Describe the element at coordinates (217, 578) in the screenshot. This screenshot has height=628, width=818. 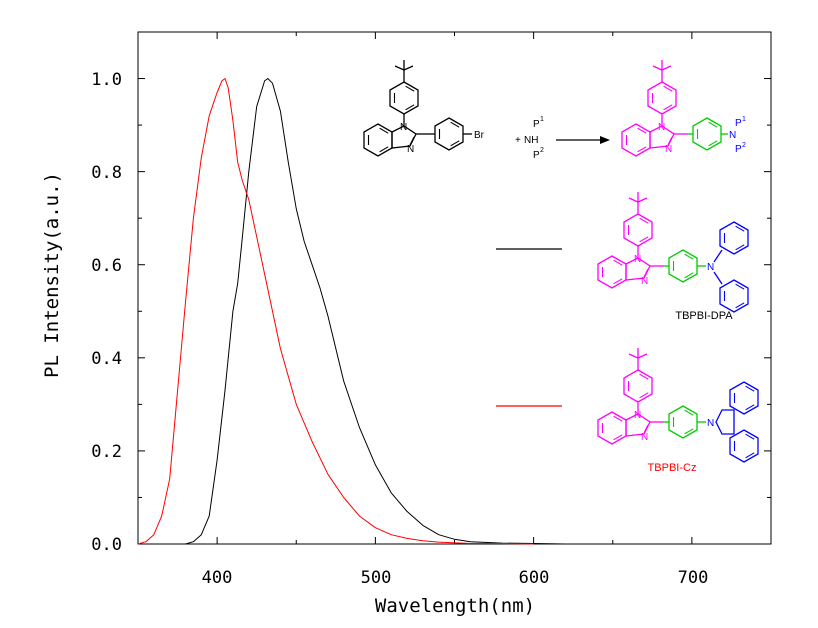
I see `x-tick-label-400: 400` at that location.